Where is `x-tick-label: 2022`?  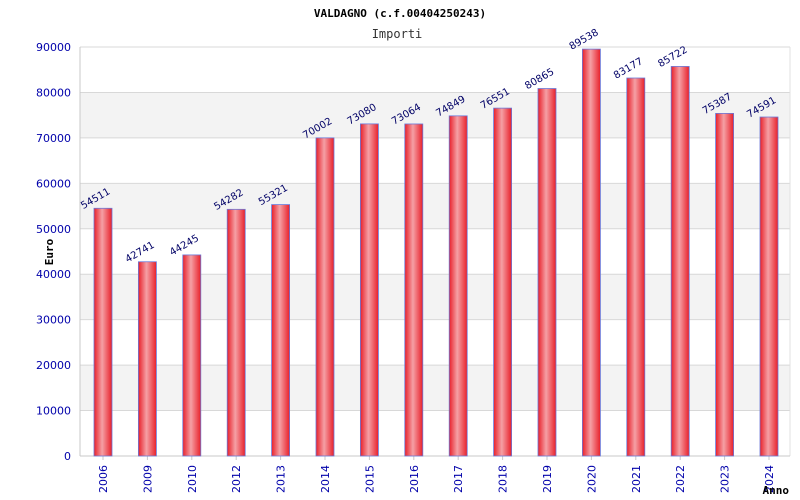 x-tick-label: 2022 is located at coordinates (680, 479).